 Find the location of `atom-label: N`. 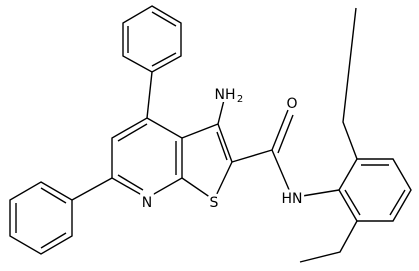

atom-label: N is located at coordinates (147, 203).